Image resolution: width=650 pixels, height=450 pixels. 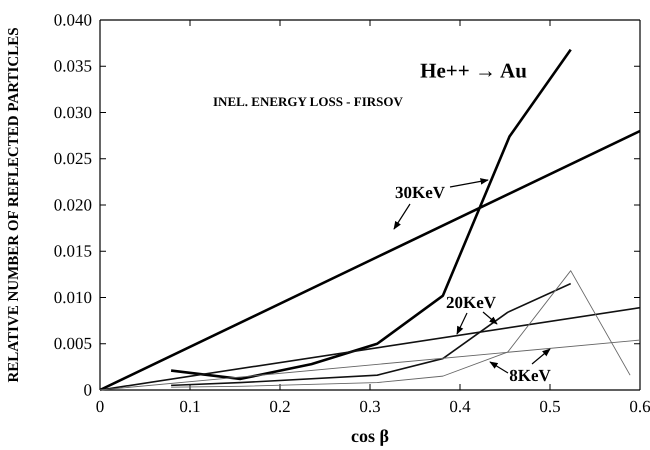 What do you see at coordinates (88, 390) in the screenshot?
I see `y-tick-label: 0` at bounding box center [88, 390].